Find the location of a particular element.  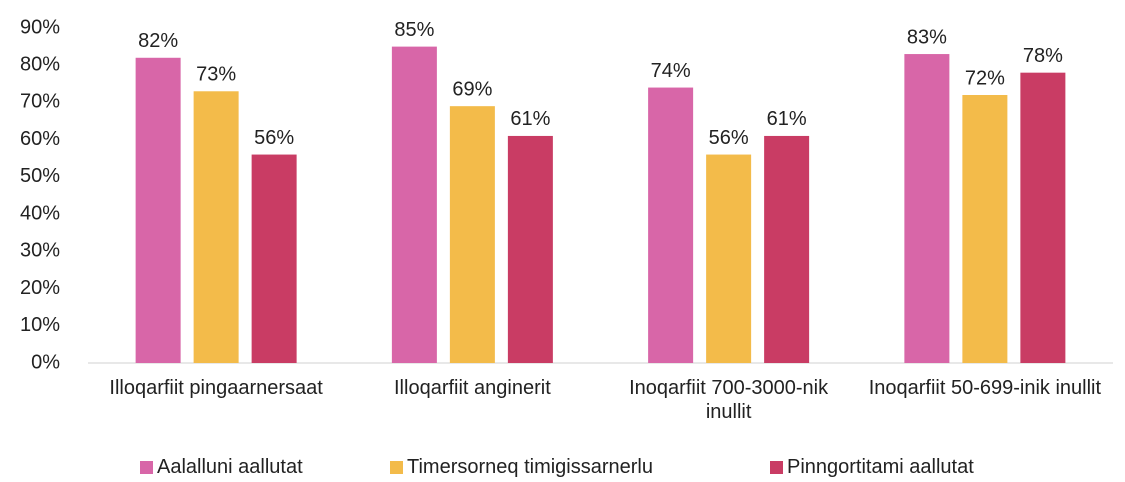

y-tick-label: 60% is located at coordinates (40, 139).